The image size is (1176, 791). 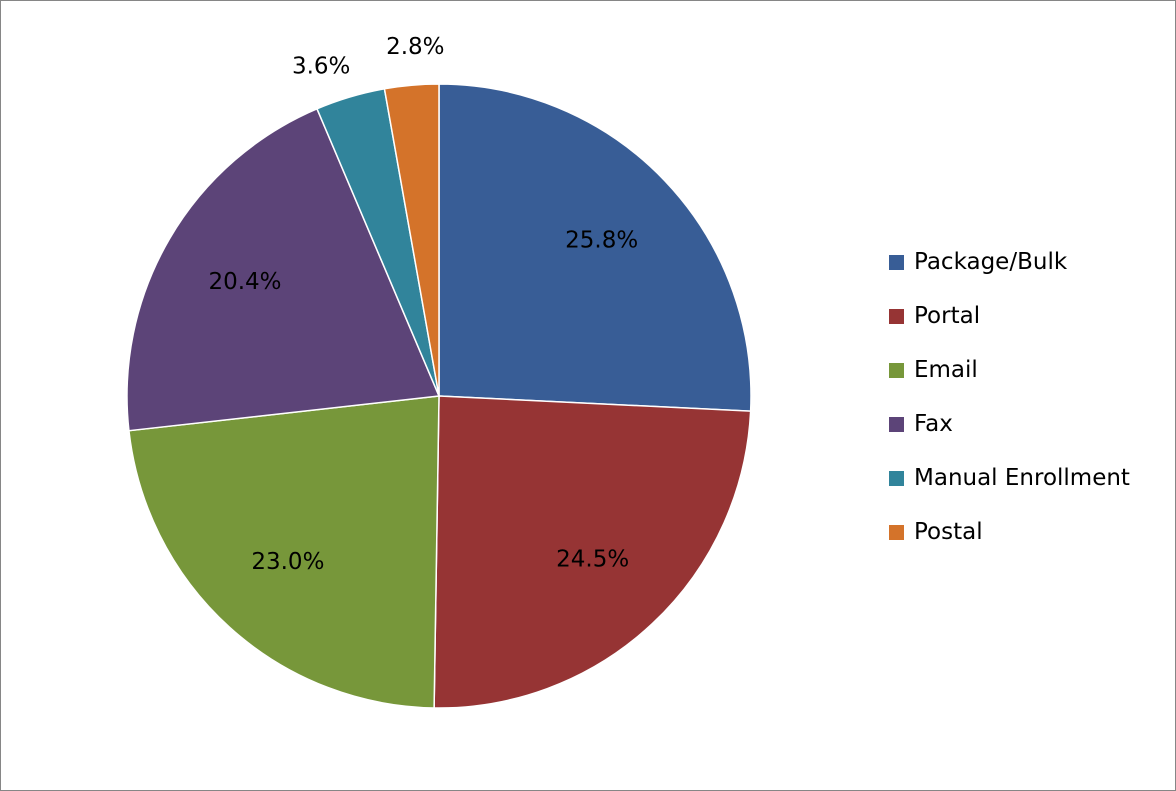 I want to click on pie-slice-package-bulk, so click(x=595, y=247).